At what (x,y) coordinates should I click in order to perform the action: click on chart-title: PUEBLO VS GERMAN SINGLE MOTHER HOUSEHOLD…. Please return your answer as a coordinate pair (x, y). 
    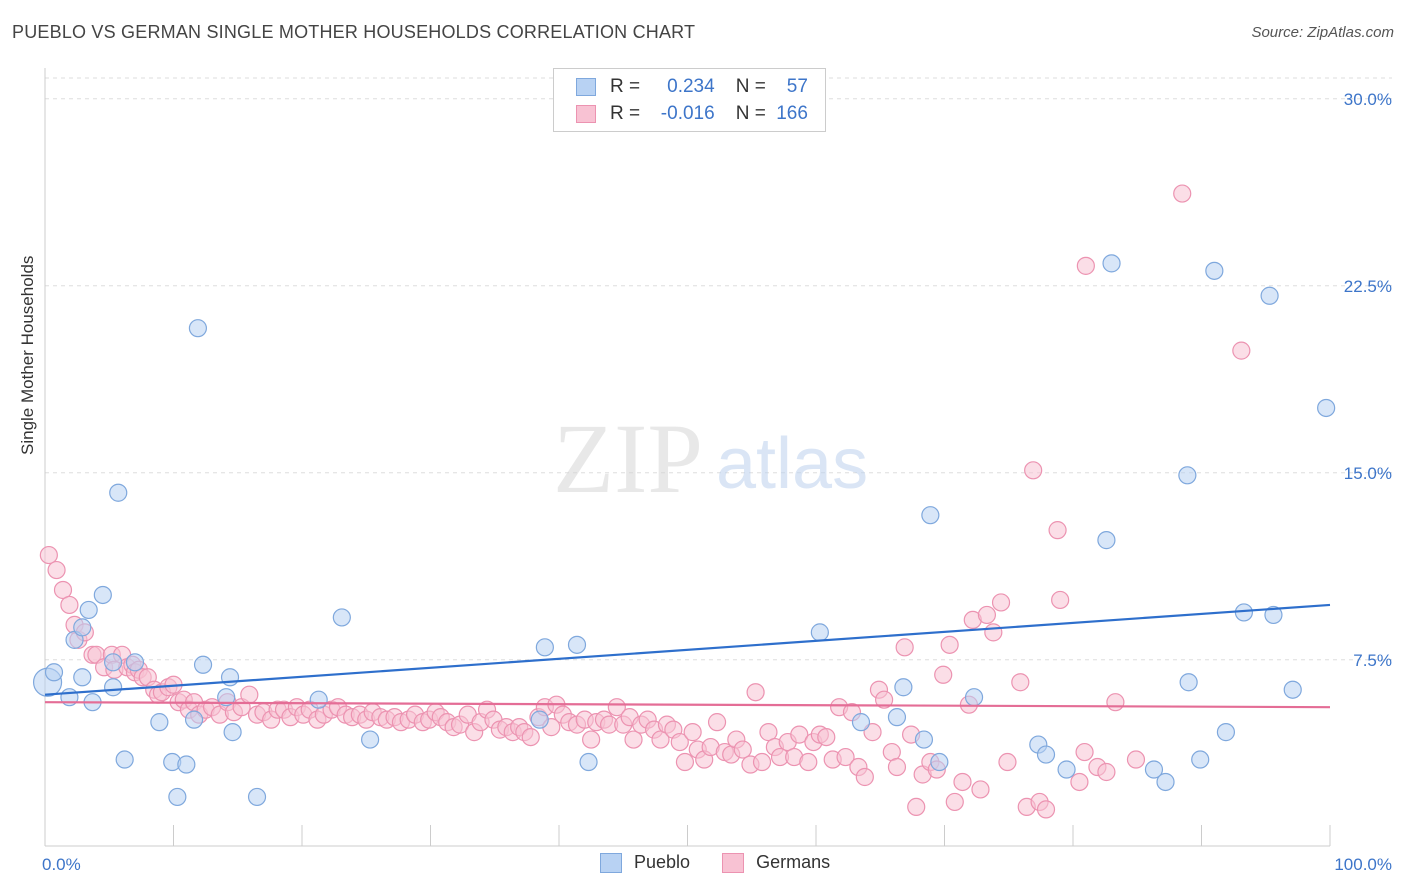
    Looking at the image, I should click on (354, 32).